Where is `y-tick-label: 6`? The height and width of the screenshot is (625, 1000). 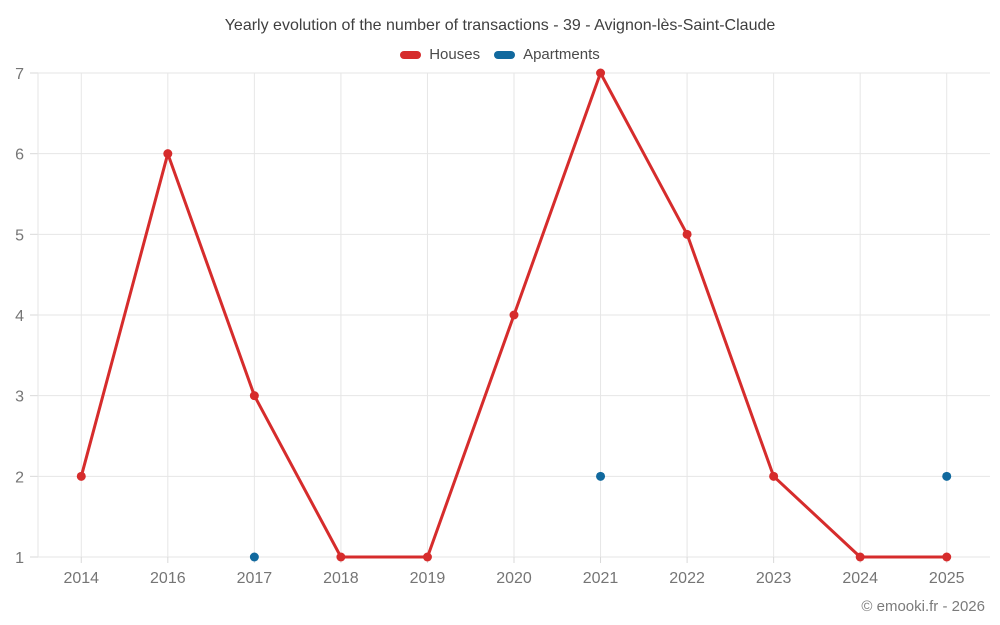
y-tick-label: 6 is located at coordinates (19, 155).